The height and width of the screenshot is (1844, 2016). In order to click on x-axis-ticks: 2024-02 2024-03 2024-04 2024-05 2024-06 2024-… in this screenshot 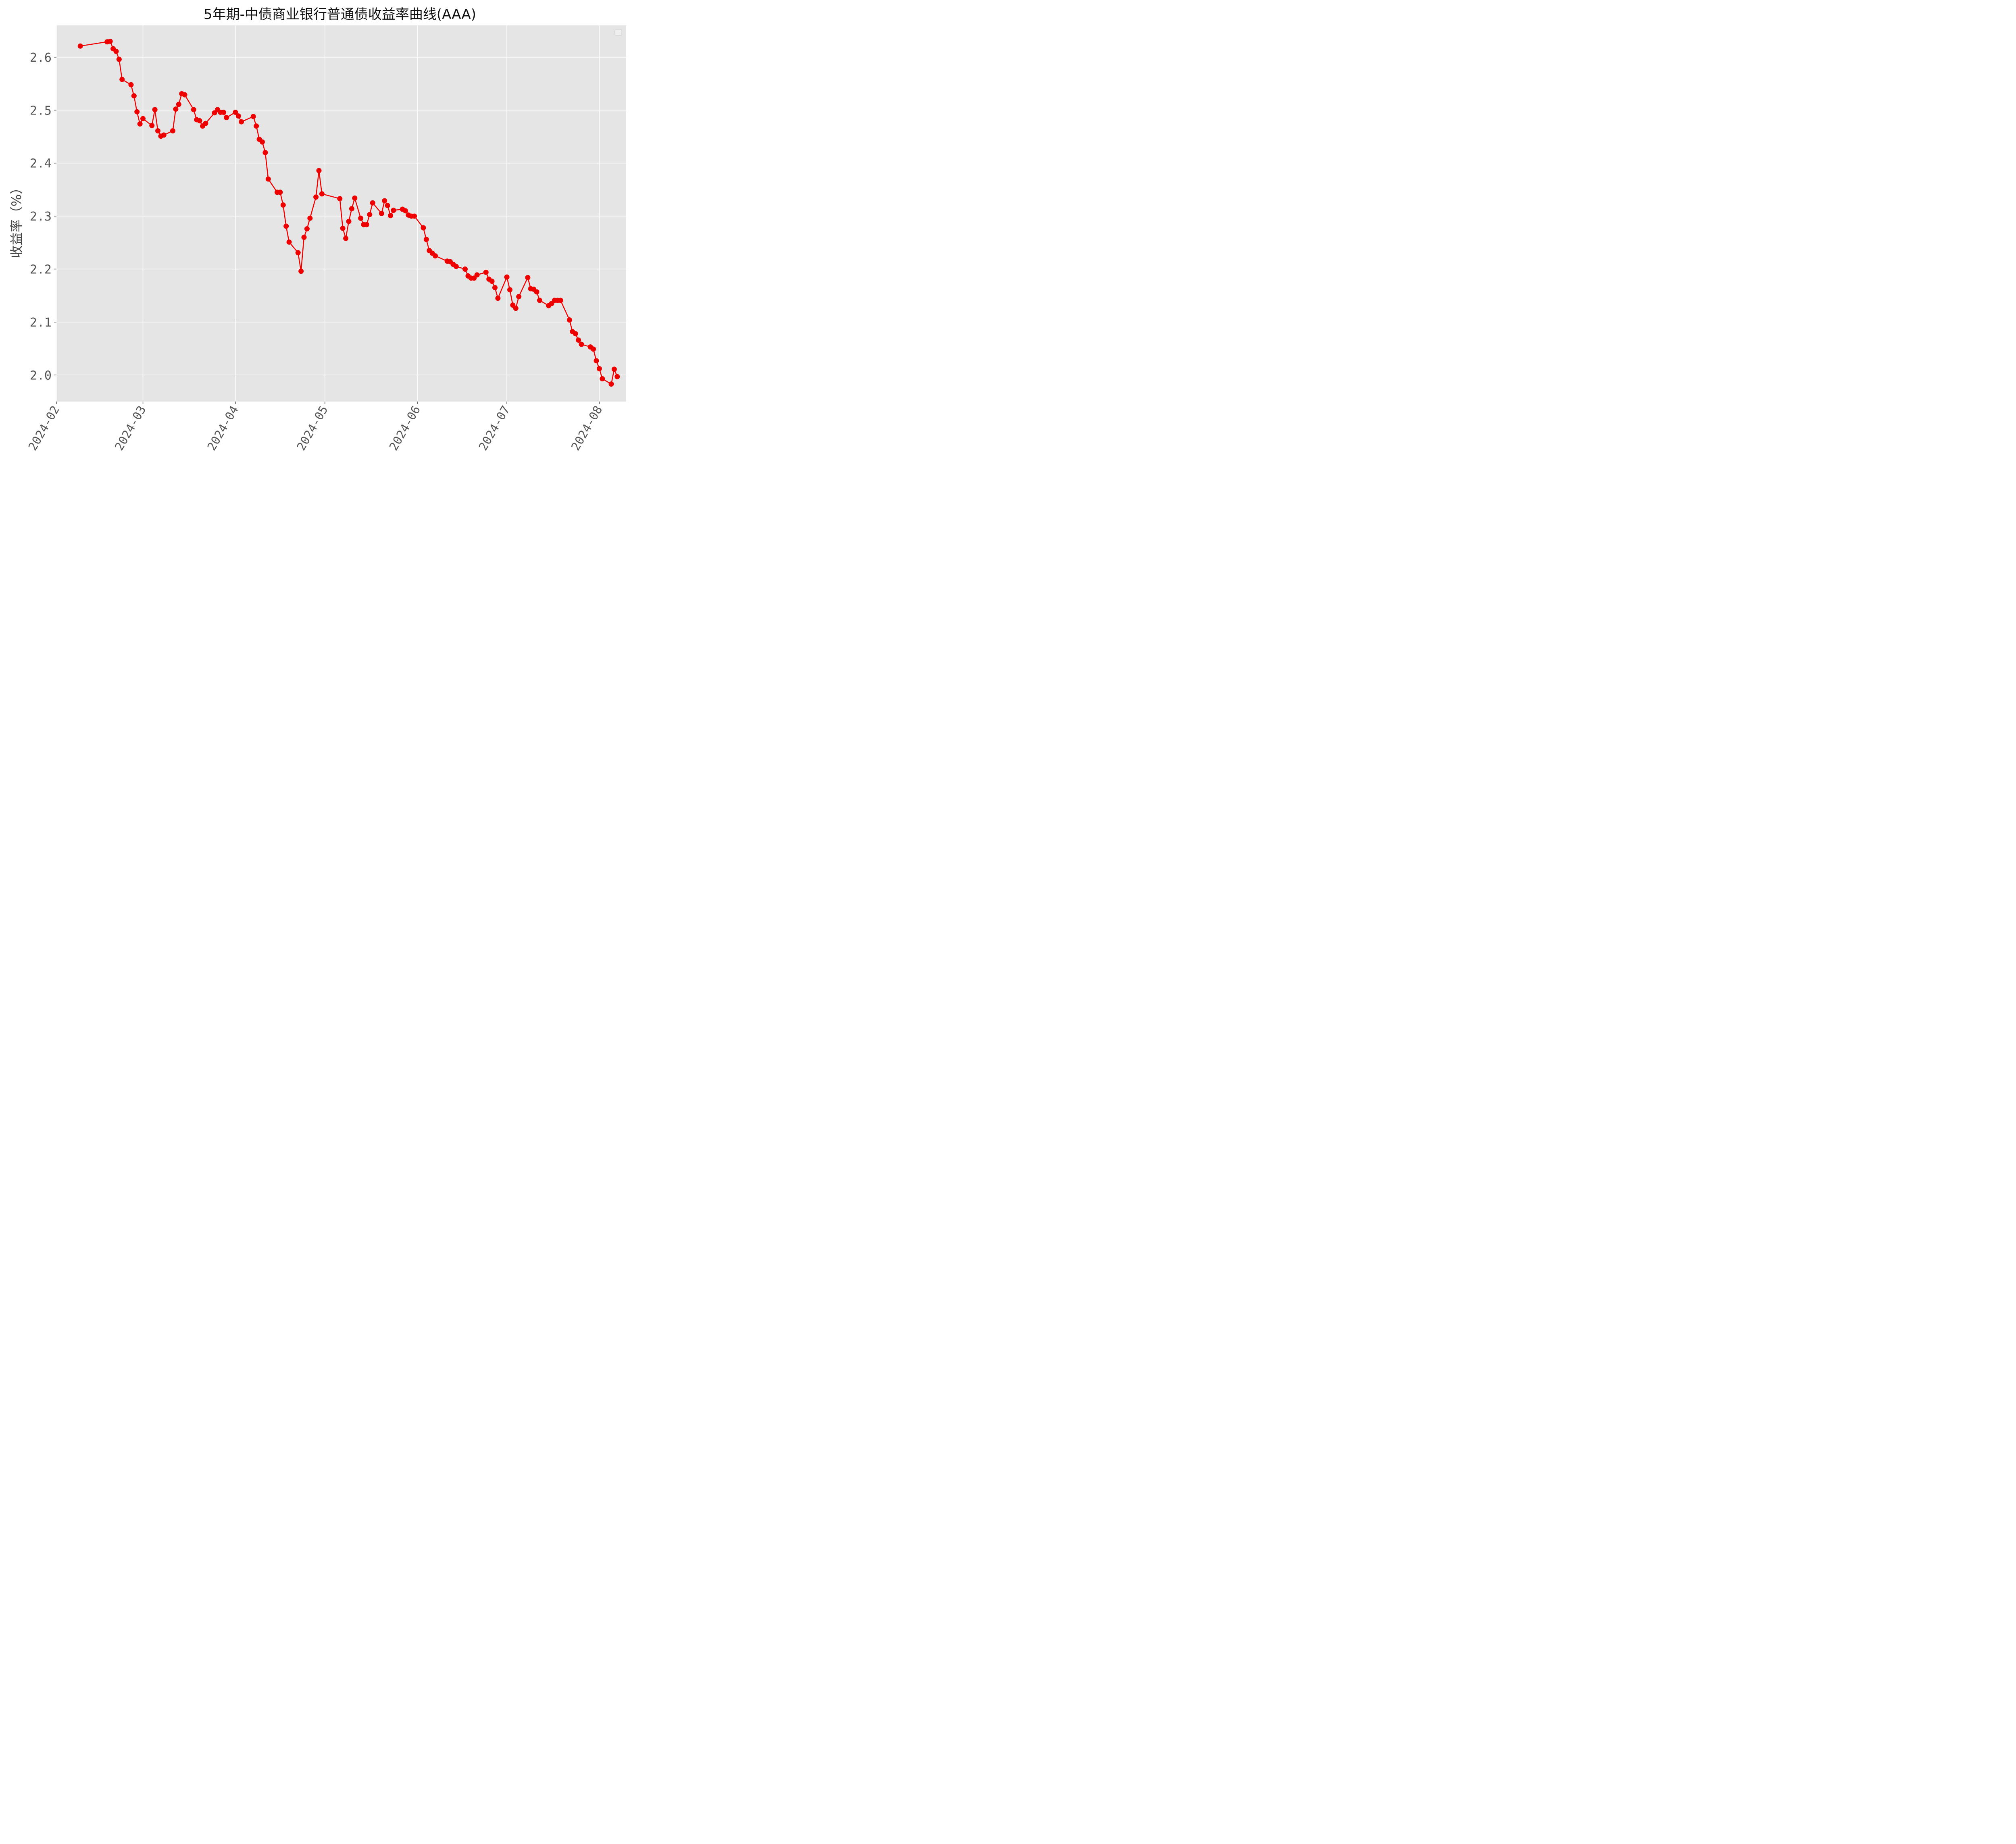, I will do `click(315, 427)`.